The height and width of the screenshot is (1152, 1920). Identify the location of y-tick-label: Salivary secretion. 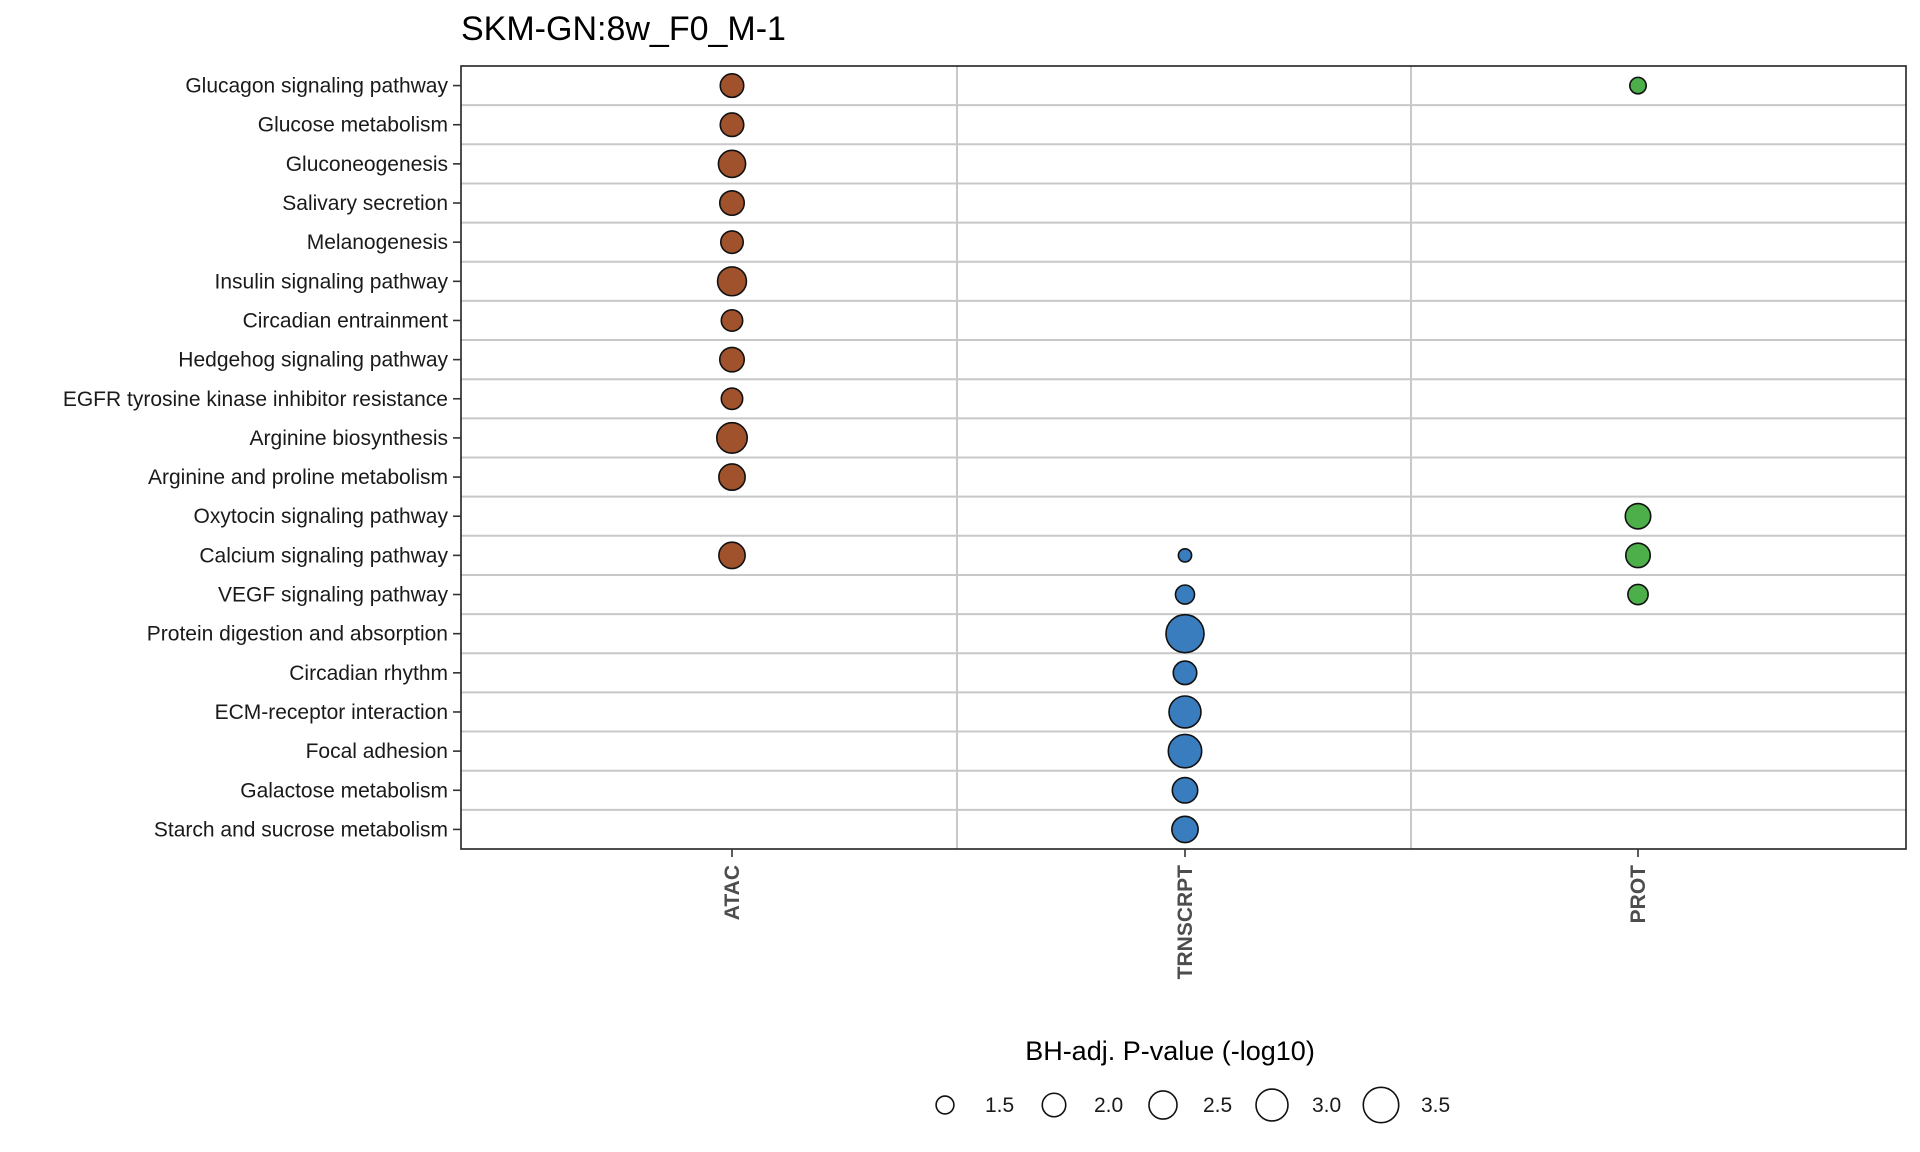
(365, 203).